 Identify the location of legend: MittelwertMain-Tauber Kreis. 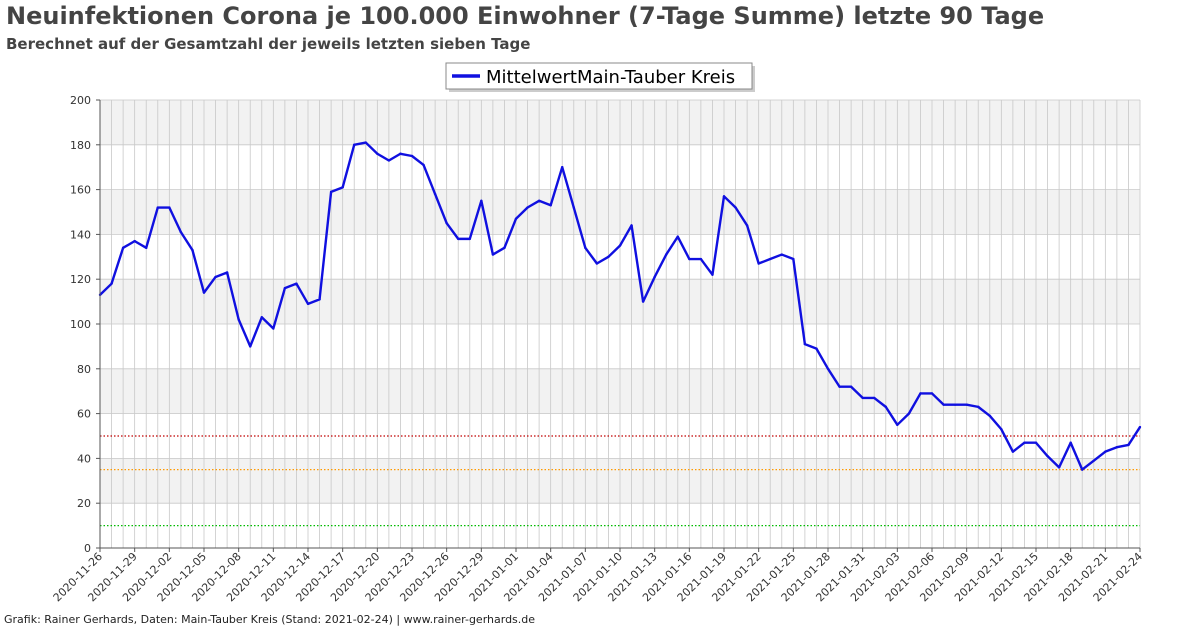
(600, 77).